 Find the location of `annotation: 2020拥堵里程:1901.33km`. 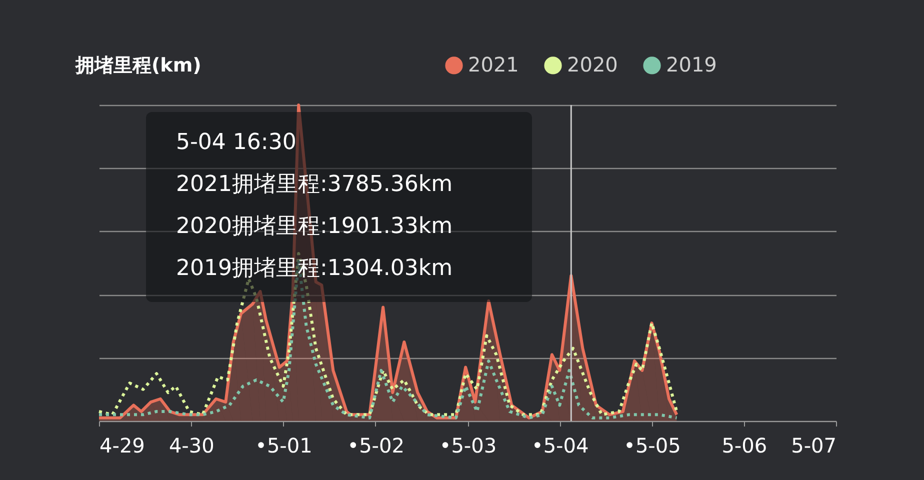

annotation: 2020拥堵里程:1901.33km is located at coordinates (315, 227).